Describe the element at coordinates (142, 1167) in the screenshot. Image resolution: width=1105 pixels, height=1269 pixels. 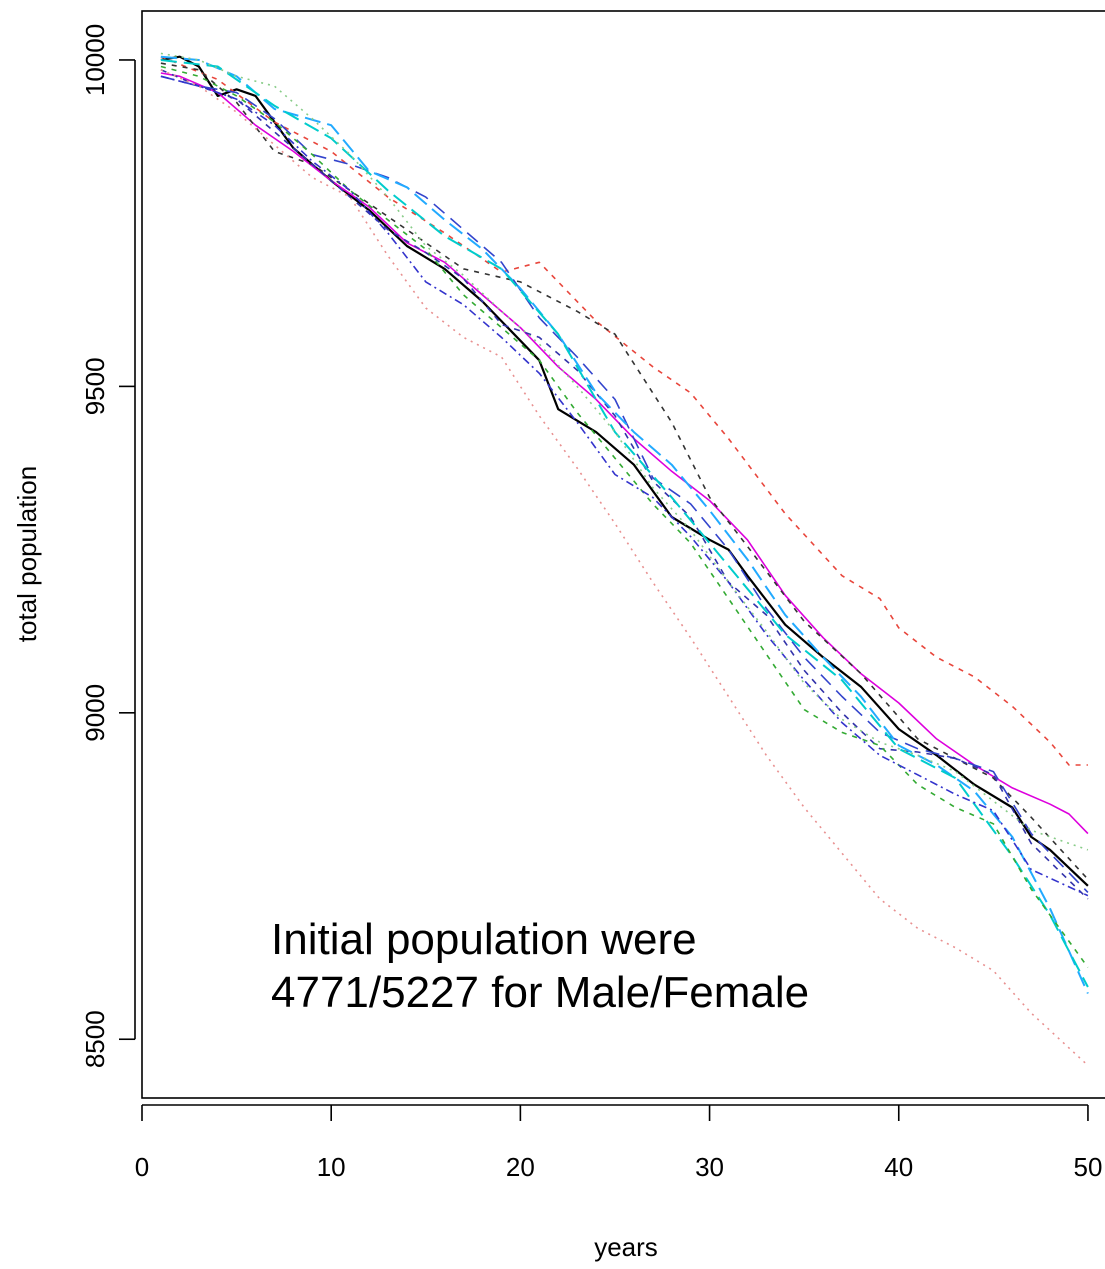
I see `x-tick-label: 0` at that location.